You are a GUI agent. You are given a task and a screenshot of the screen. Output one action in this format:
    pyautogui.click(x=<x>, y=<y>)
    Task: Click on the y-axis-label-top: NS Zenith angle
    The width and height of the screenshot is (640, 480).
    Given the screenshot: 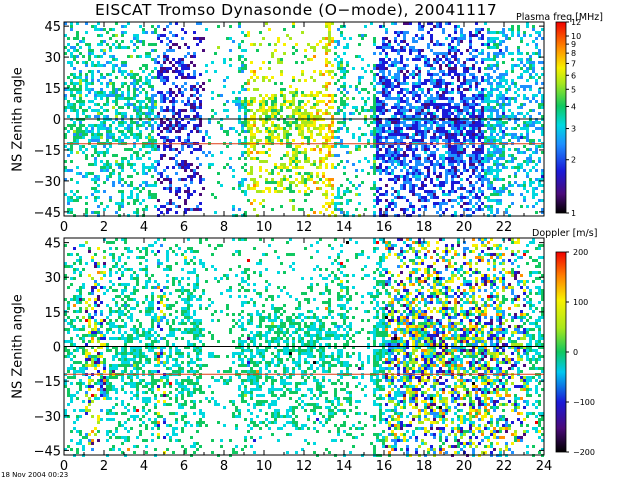 What is the action you would take?
    pyautogui.click(x=18, y=119)
    